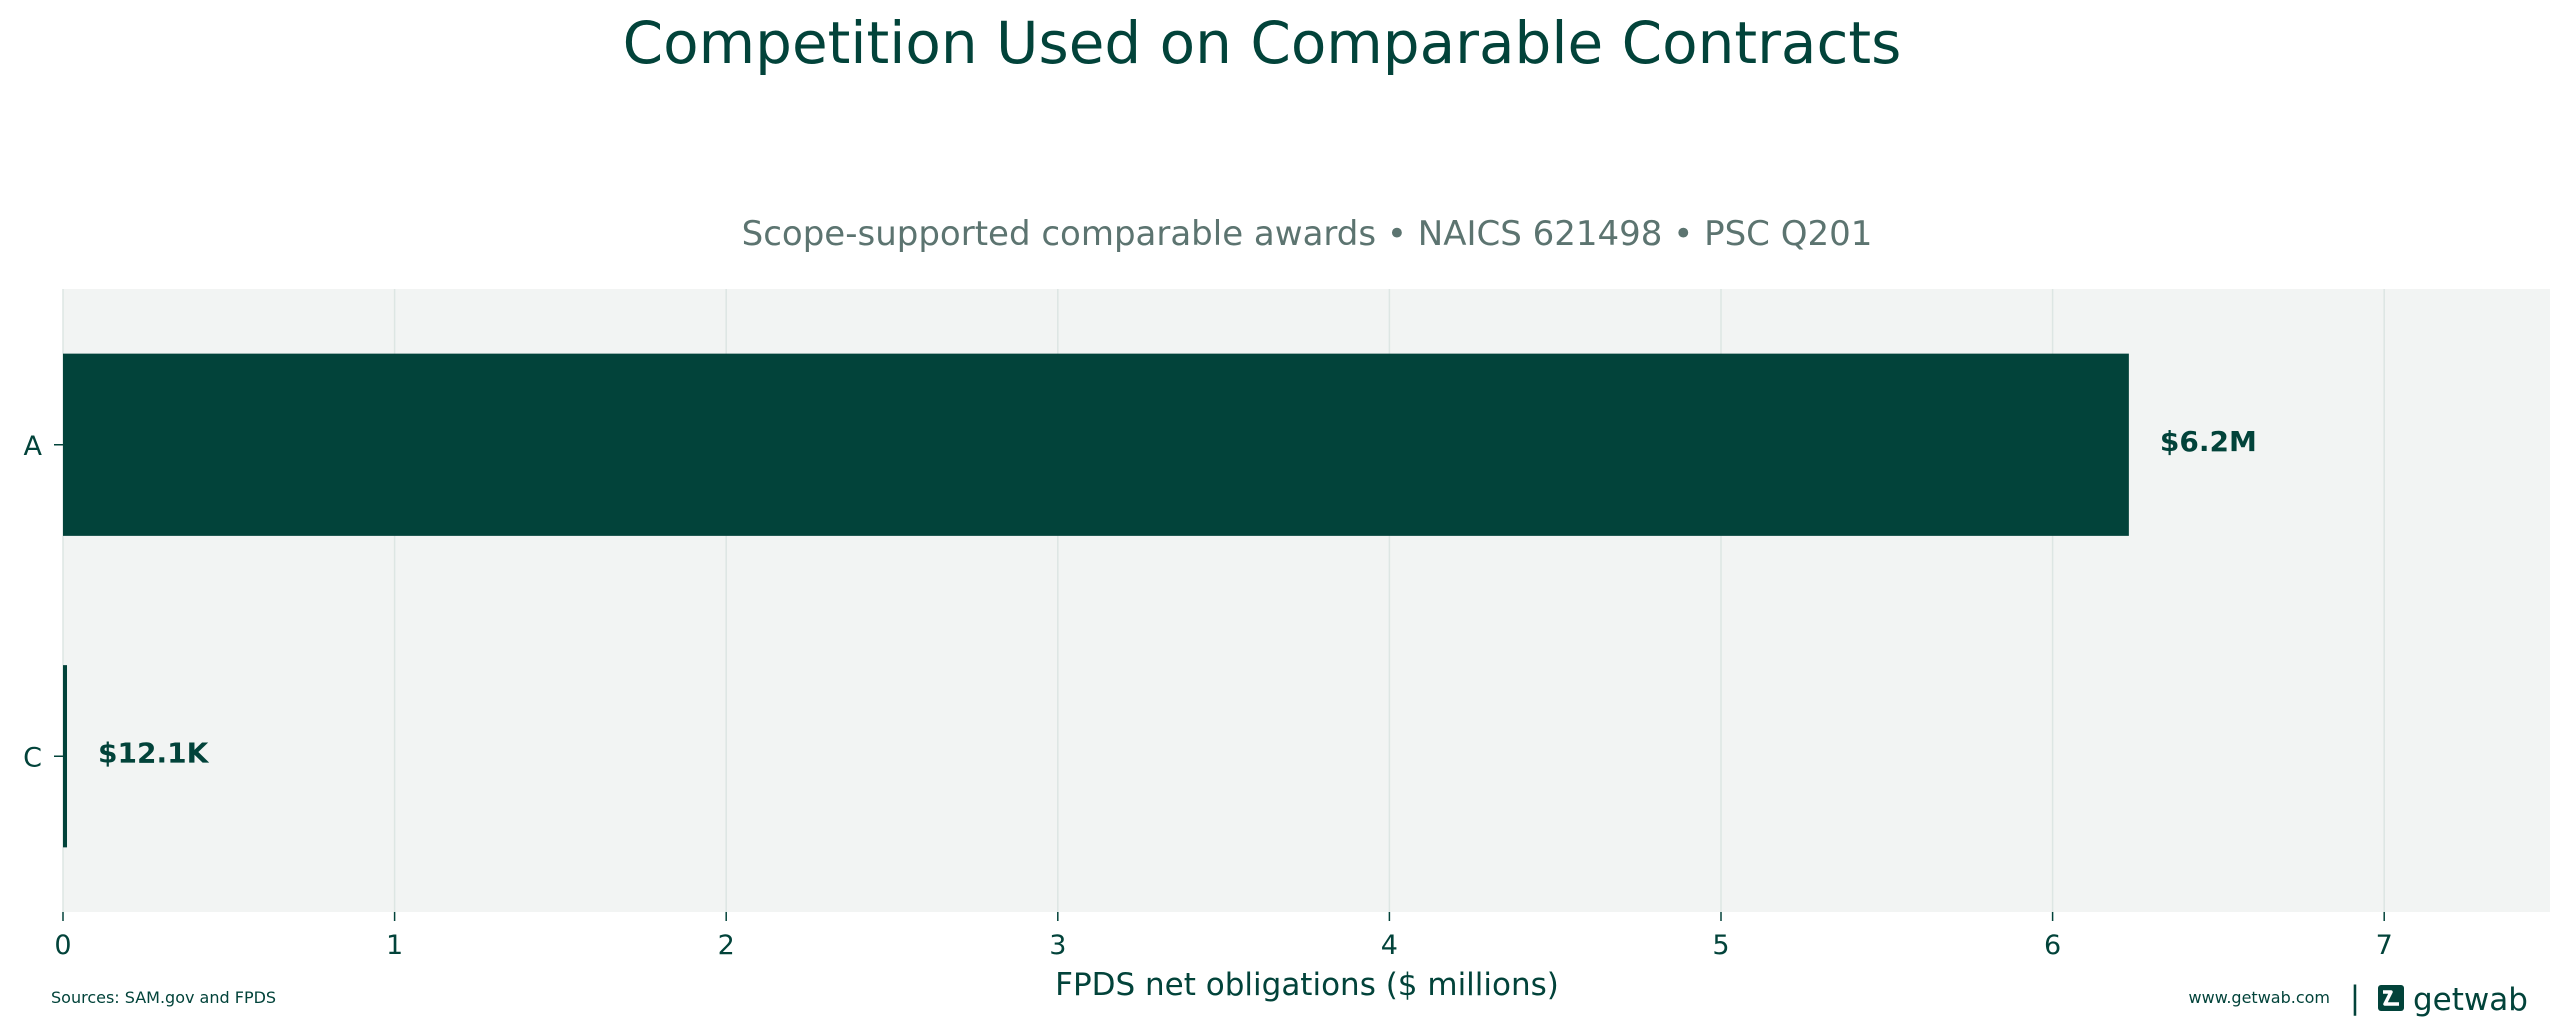  I want to click on x-tick-label-3: 3, so click(1057, 945).